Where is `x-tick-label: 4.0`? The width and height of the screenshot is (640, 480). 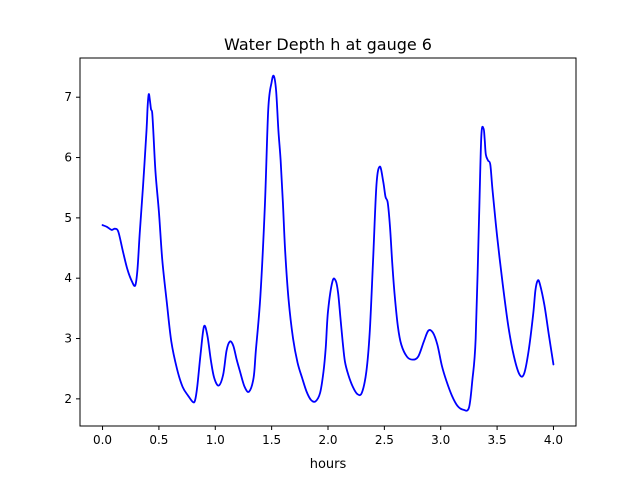
x-tick-label: 4.0 is located at coordinates (553, 440).